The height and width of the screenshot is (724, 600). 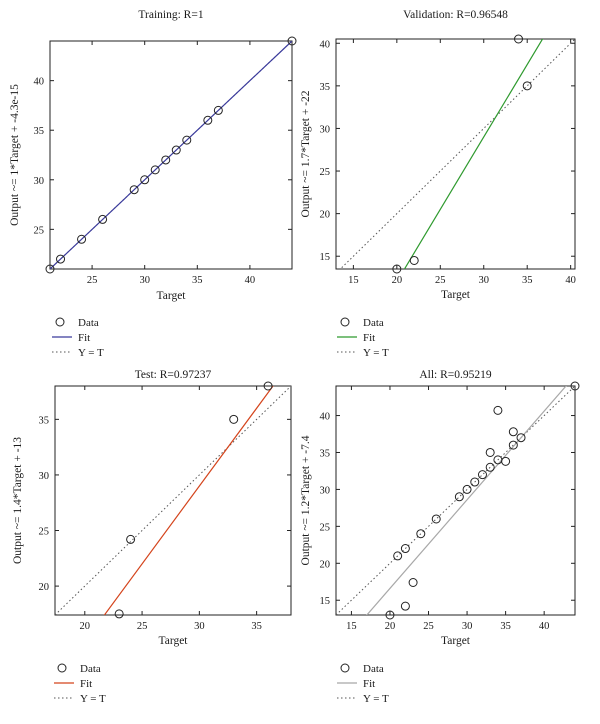 I want to click on chart-title: Validation: R=0.96548, so click(x=455, y=15).